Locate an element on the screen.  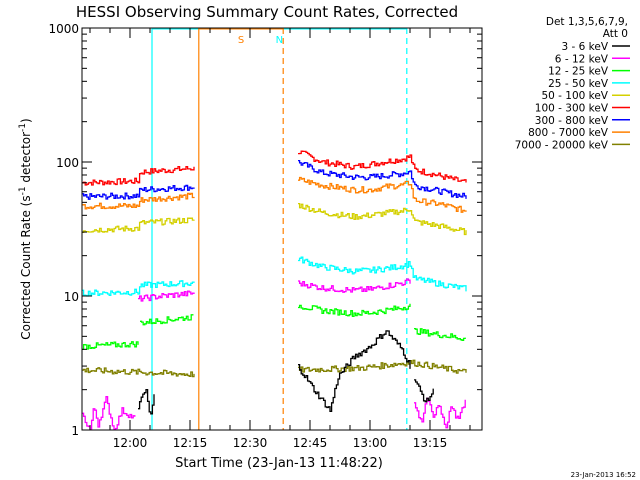
x-tick-label: 12:30 is located at coordinates (250, 443).